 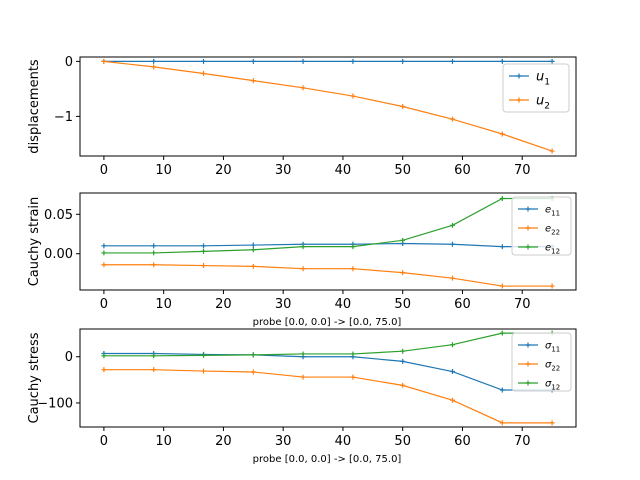 What do you see at coordinates (328, 396) in the screenshot?
I see `series-σ22` at bounding box center [328, 396].